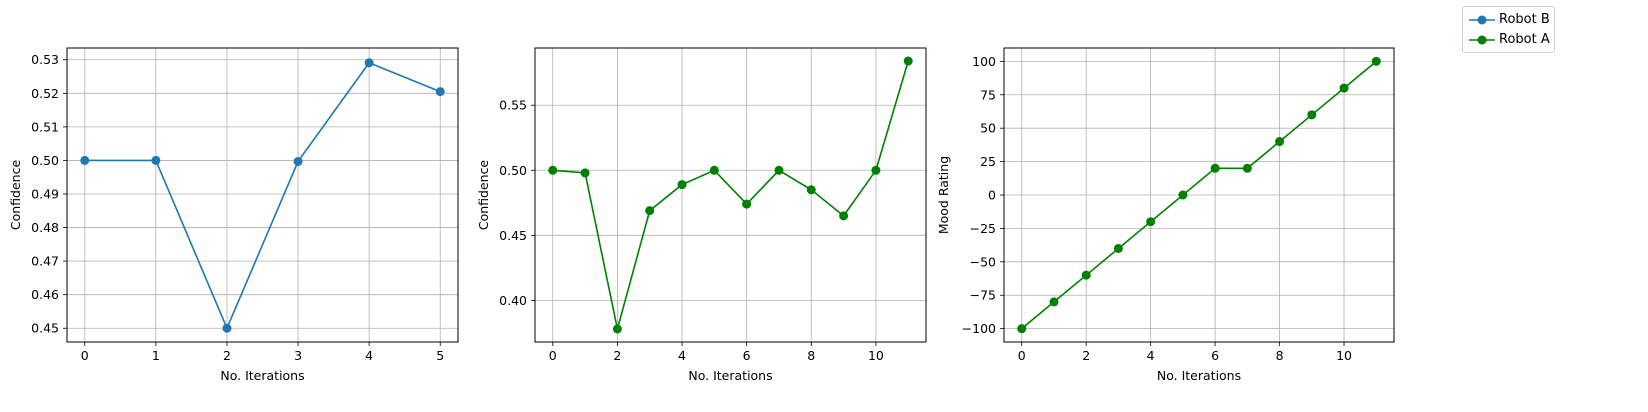  Describe the element at coordinates (943, 195) in the screenshot. I see `y-axis-label: Mood Rating` at that location.